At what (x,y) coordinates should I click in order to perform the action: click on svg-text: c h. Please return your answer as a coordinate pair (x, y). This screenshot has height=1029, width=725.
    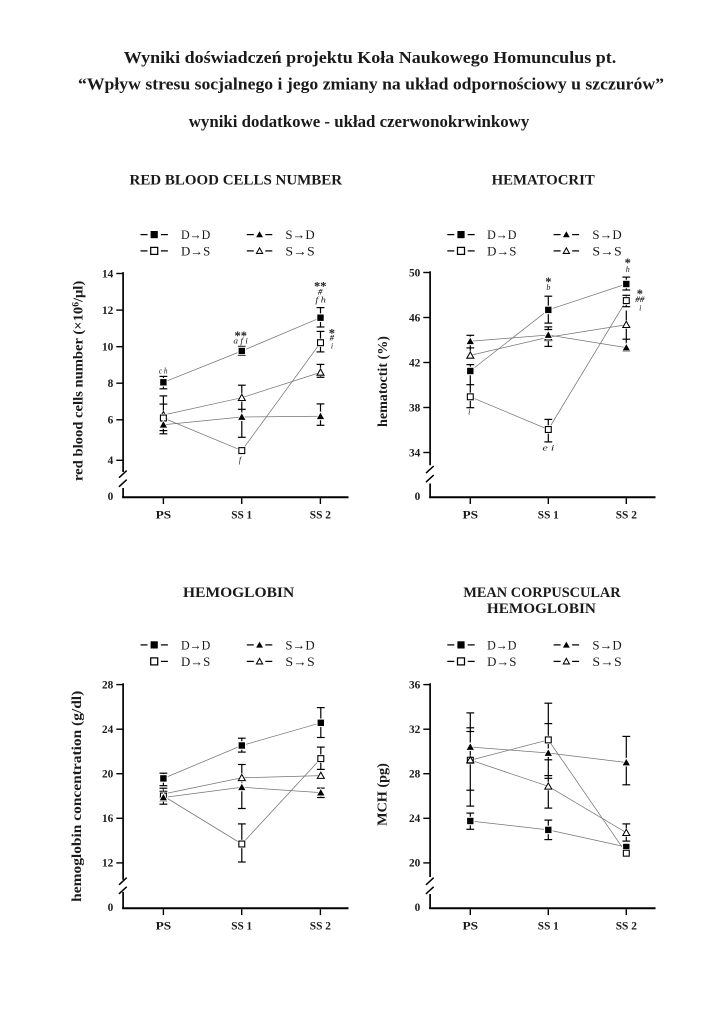
    Looking at the image, I should click on (163, 370).